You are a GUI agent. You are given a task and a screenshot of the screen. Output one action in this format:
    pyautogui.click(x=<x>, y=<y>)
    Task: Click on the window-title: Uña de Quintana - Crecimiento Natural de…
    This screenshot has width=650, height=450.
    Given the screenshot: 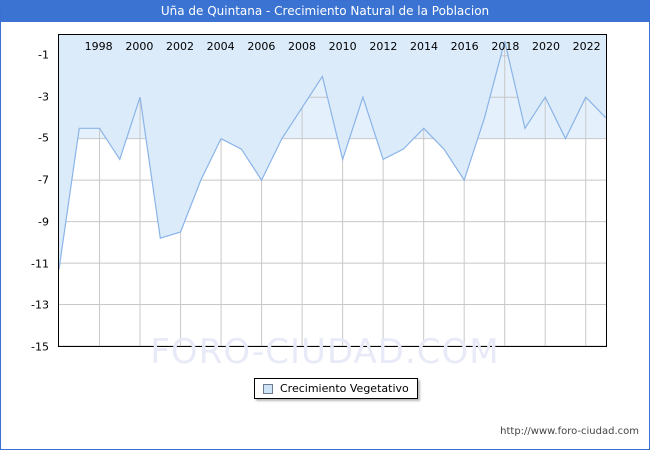 What is the action you would take?
    pyautogui.click(x=325, y=11)
    